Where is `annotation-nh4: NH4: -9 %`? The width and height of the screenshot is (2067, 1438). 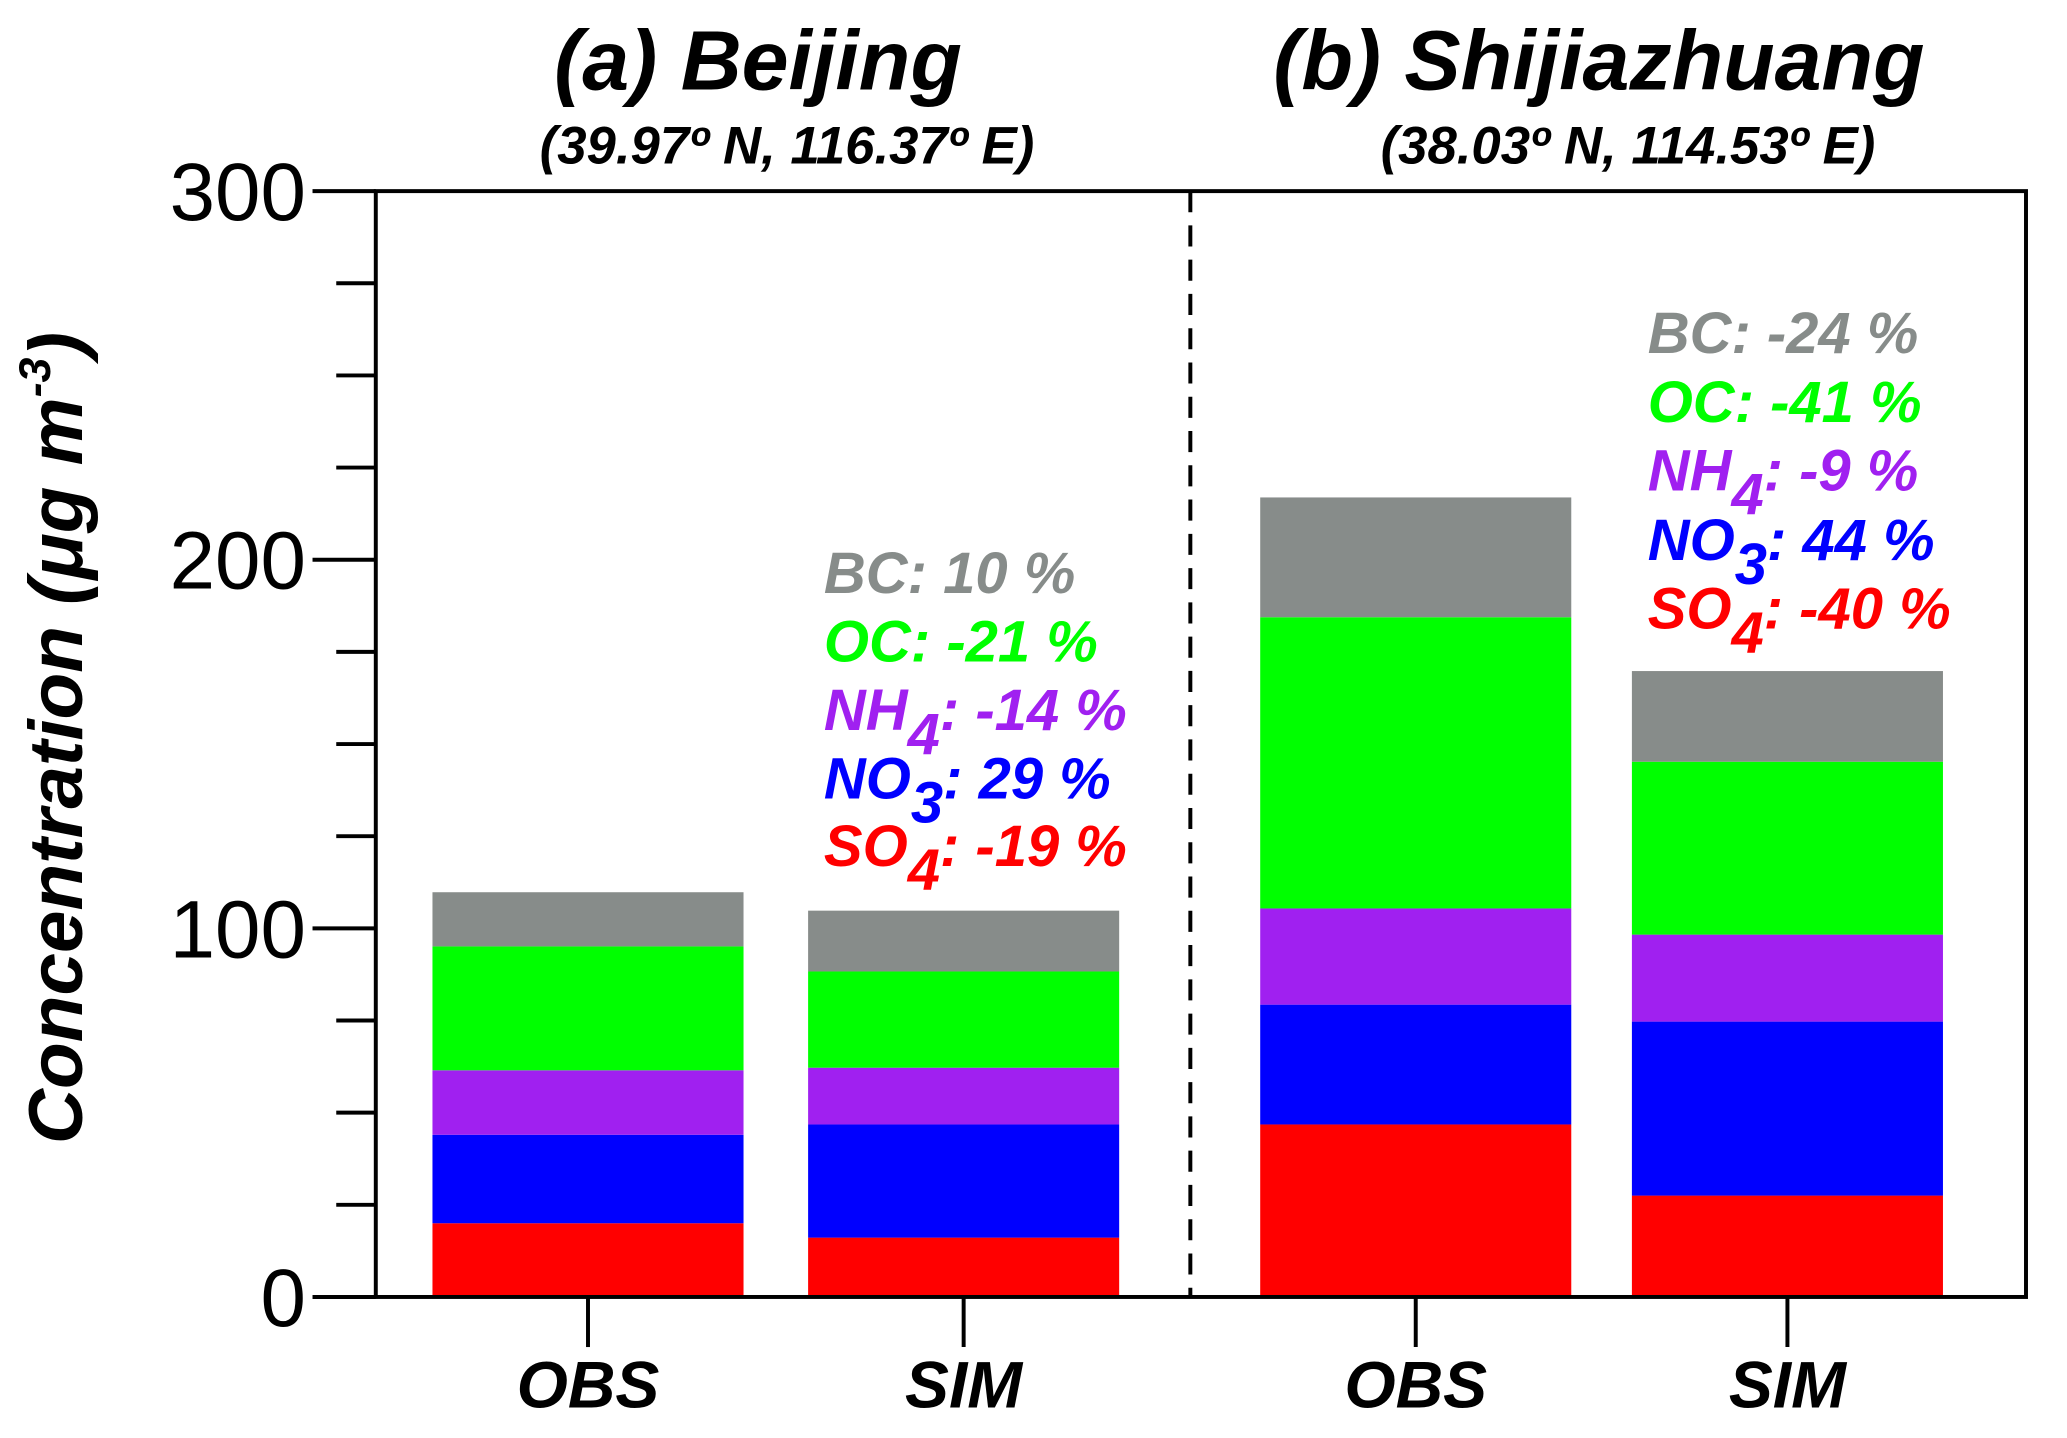 annotation-nh4: NH4: -9 % is located at coordinates (1783, 483).